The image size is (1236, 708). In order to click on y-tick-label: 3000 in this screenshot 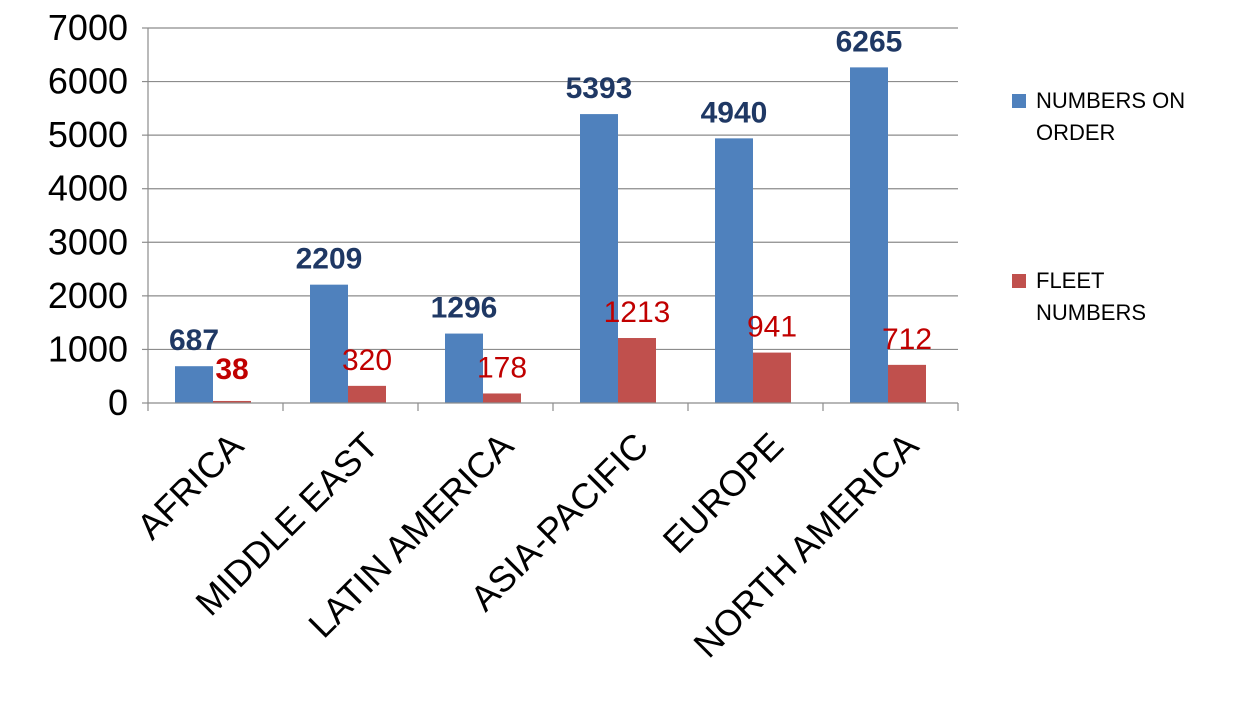, I will do `click(88, 241)`.